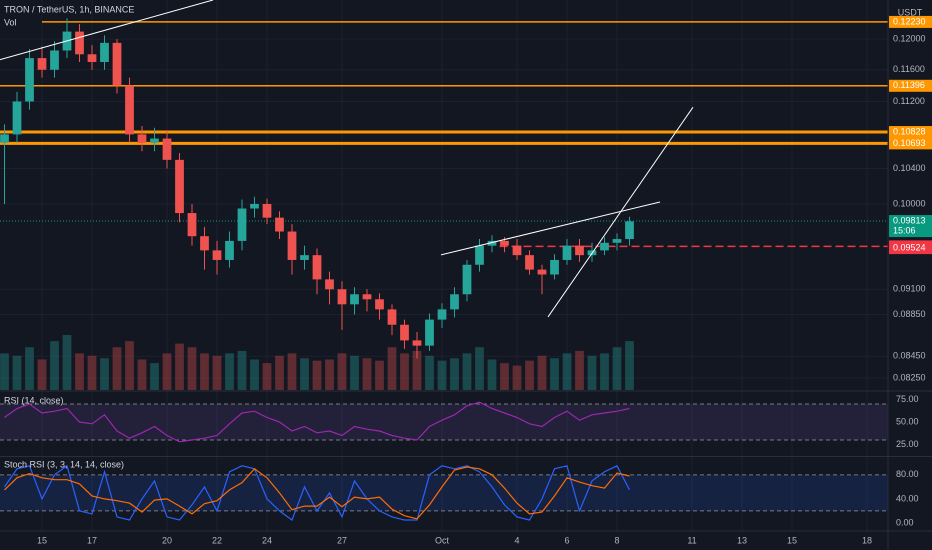  I want to click on x-tick-label: 8, so click(616, 540).